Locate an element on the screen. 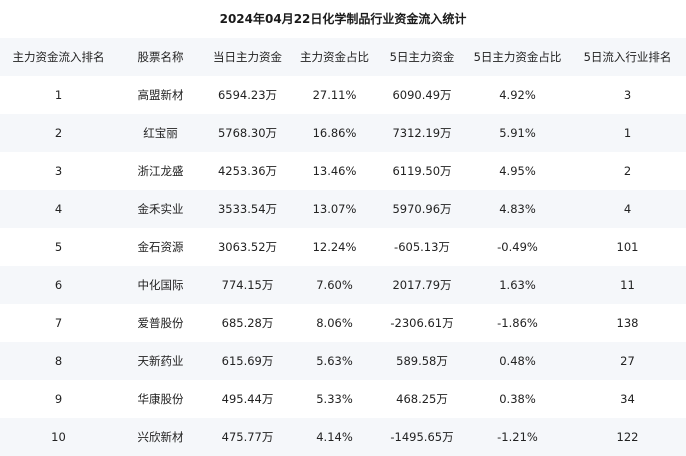  page-title: 2024年04月22日化学制品行业资金流入统计 is located at coordinates (343, 19).